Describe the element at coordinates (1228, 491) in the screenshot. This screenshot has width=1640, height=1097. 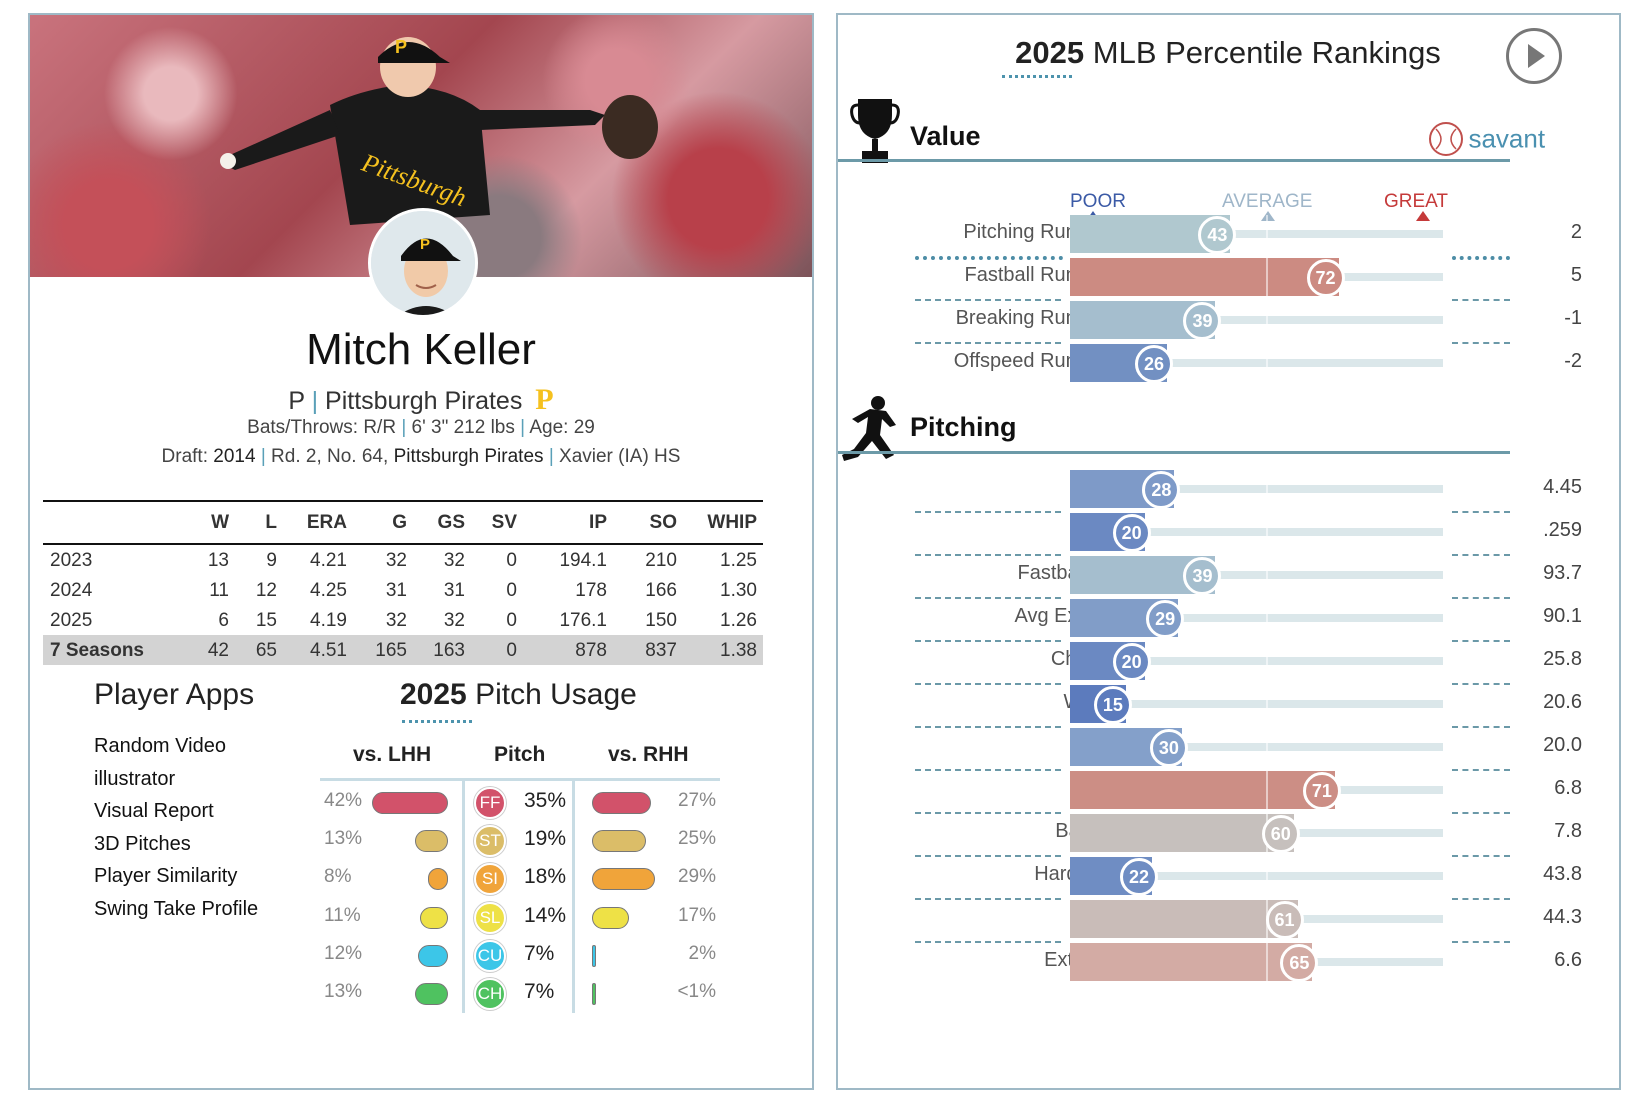
I see `percentile-row: xERA284.45` at that location.